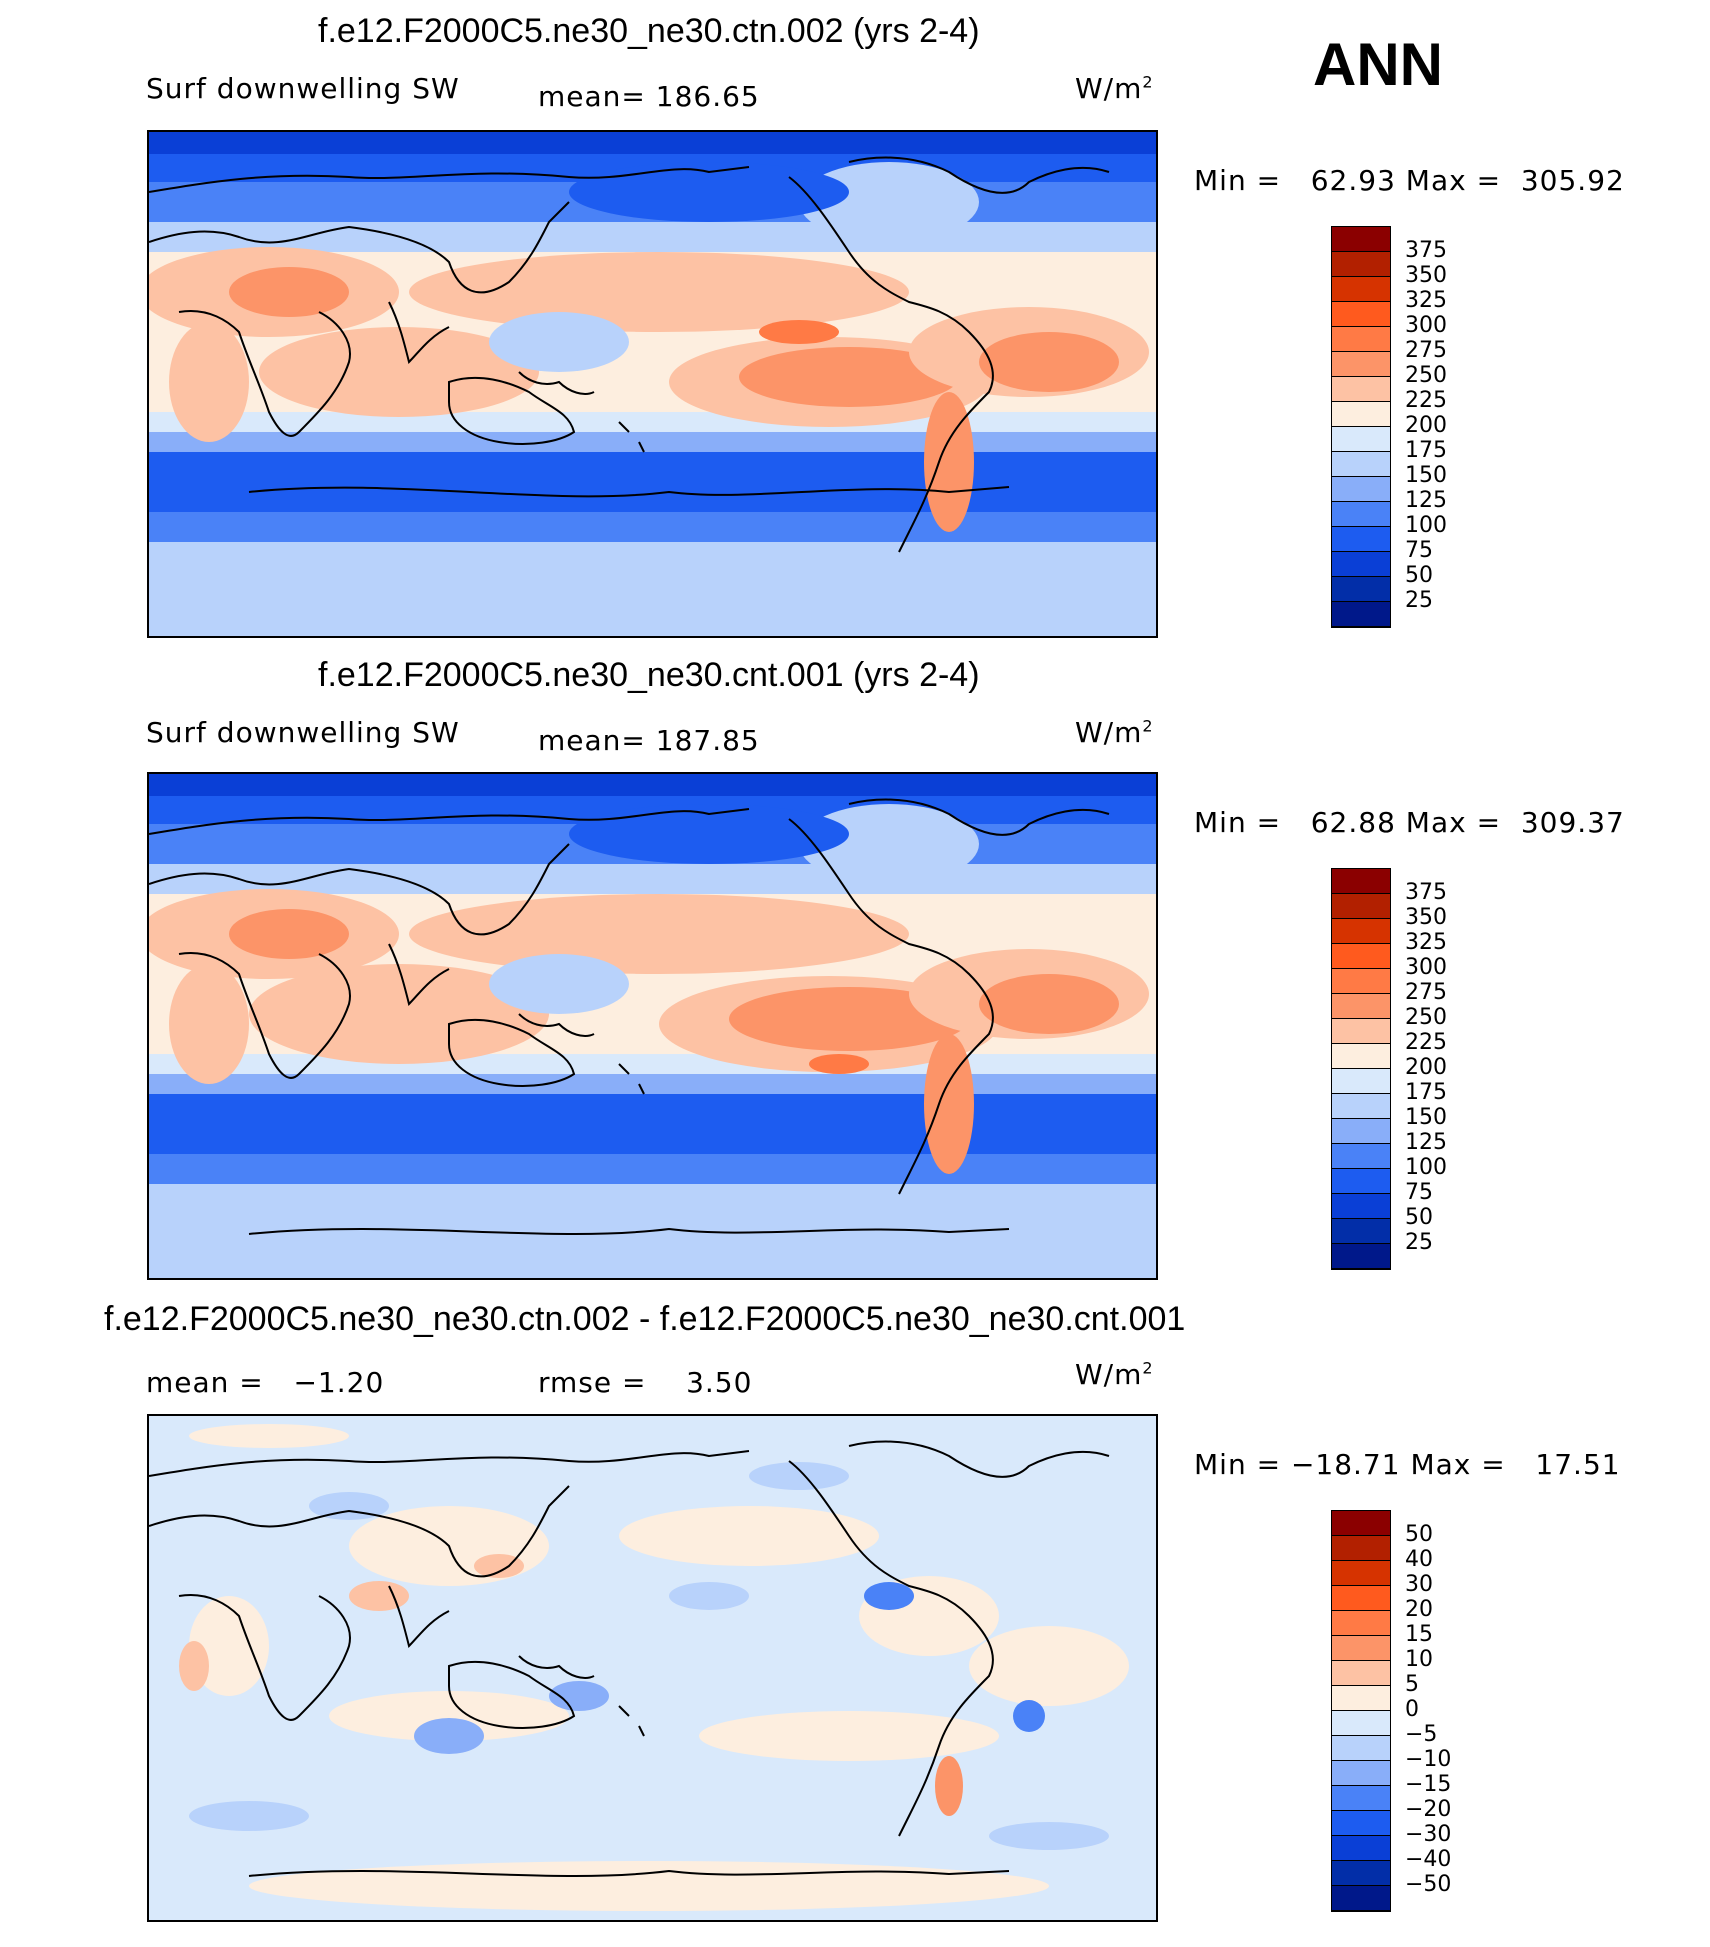 The image size is (1710, 1947). Describe the element at coordinates (1407, 1464) in the screenshot. I see `panel3-minmax: Min = −18.71 Max = 17.51` at that location.